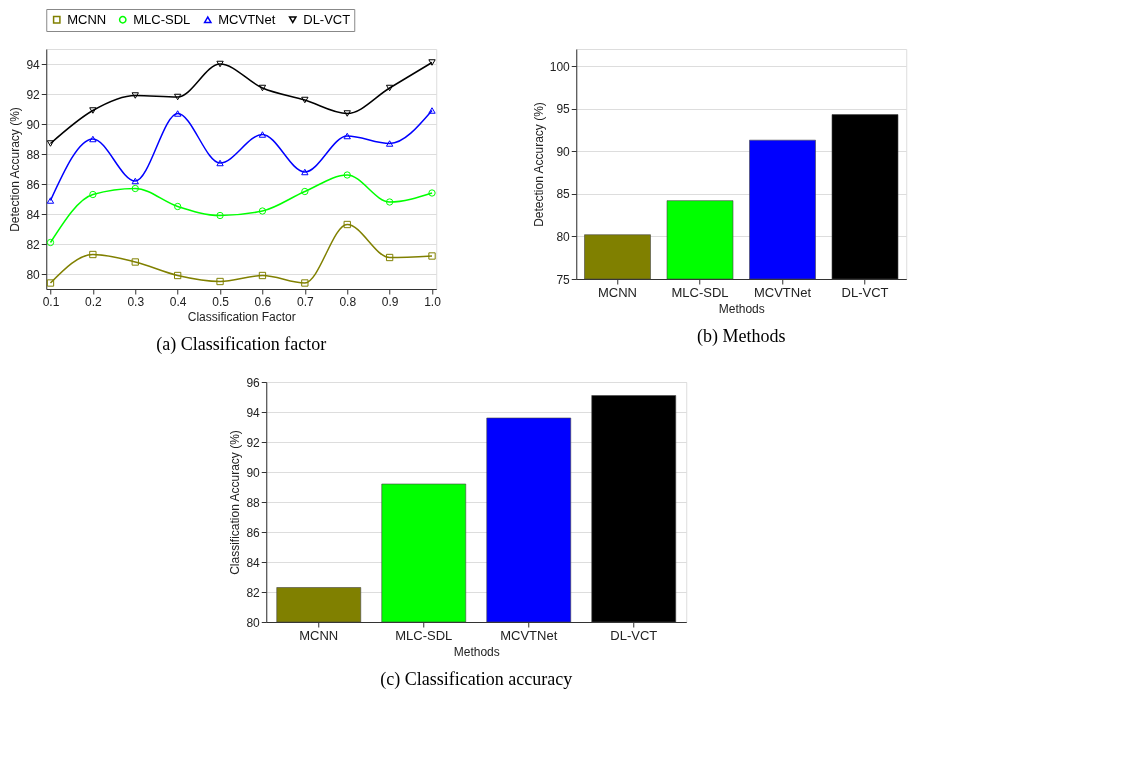 The width and height of the screenshot is (1124, 782). What do you see at coordinates (348, 301) in the screenshot?
I see `x-tick-label: 0.8` at bounding box center [348, 301].